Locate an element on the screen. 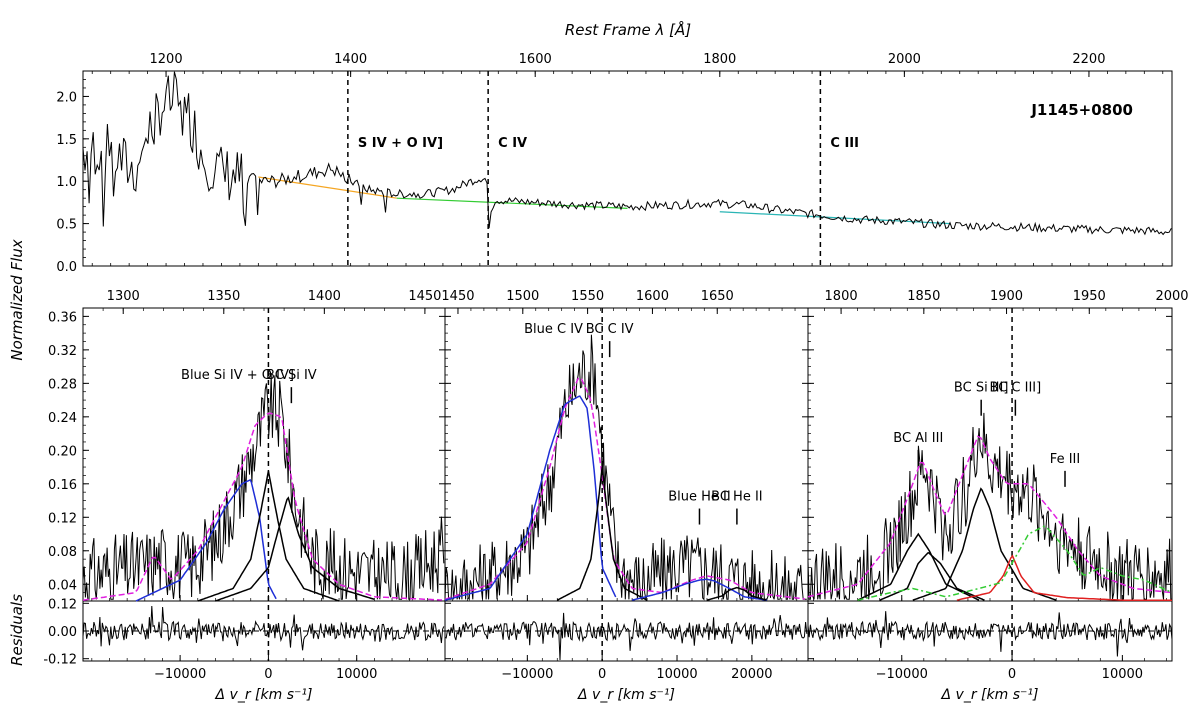 This screenshot has height=718, width=1196. top-tick-label: 1950 is located at coordinates (1089, 296).